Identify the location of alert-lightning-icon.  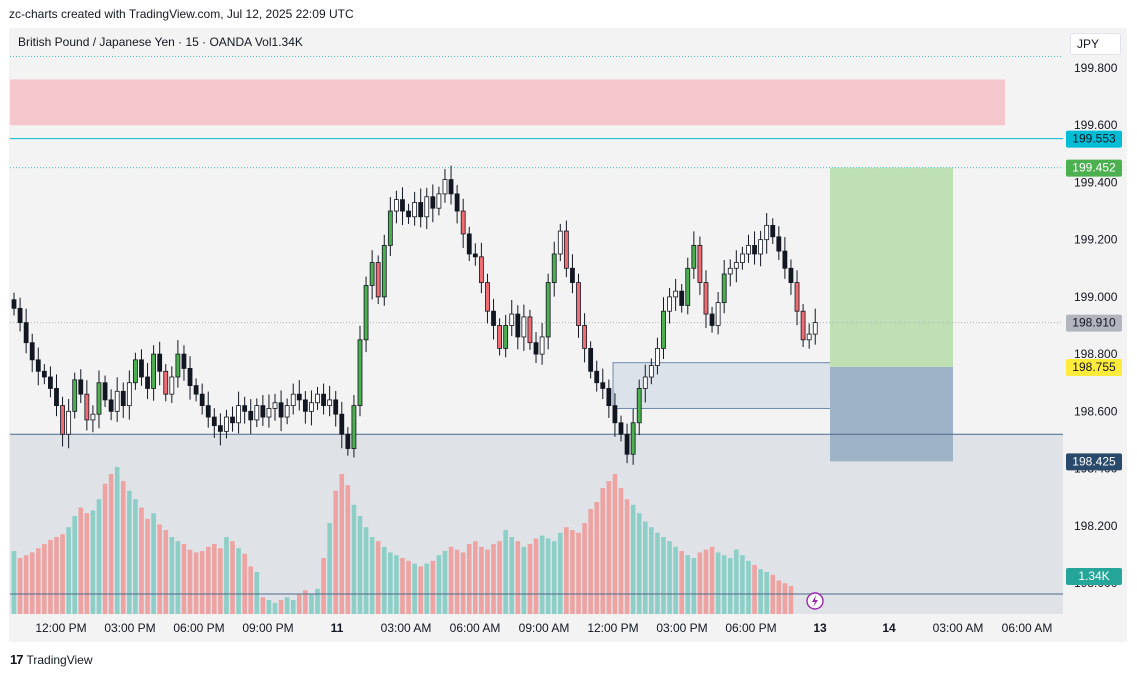
(815, 601).